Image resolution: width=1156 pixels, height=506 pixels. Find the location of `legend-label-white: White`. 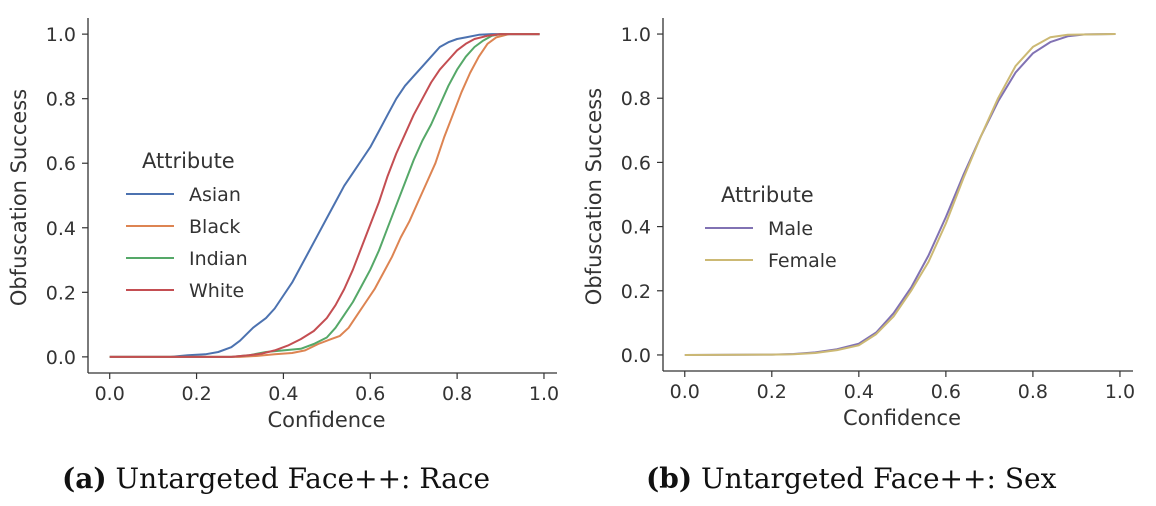

legend-label-white: White is located at coordinates (216, 291).